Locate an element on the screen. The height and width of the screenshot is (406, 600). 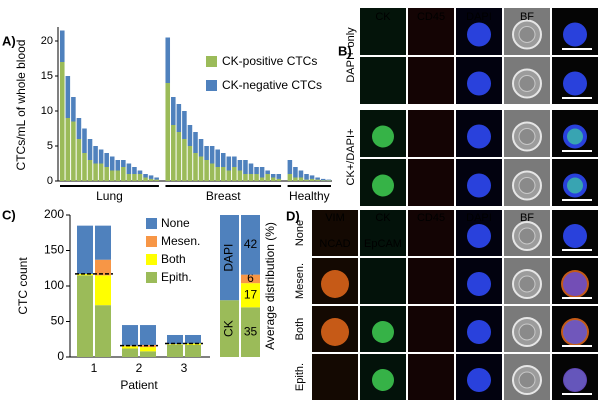
y-axis-label: Average distribution (%) is located at coordinates (270, 286).